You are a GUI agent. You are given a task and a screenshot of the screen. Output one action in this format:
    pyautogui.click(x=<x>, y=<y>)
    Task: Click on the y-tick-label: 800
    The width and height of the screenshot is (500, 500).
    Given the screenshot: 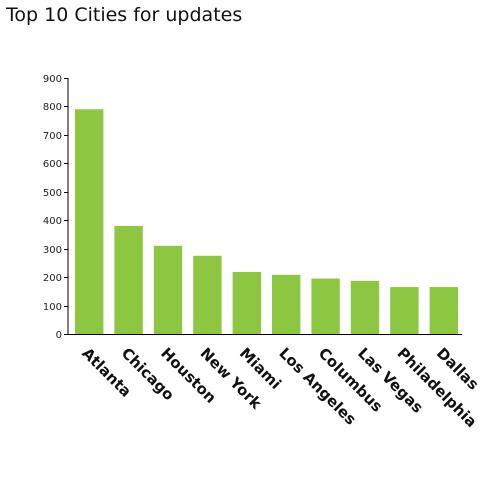 What is the action you would take?
    pyautogui.click(x=52, y=107)
    